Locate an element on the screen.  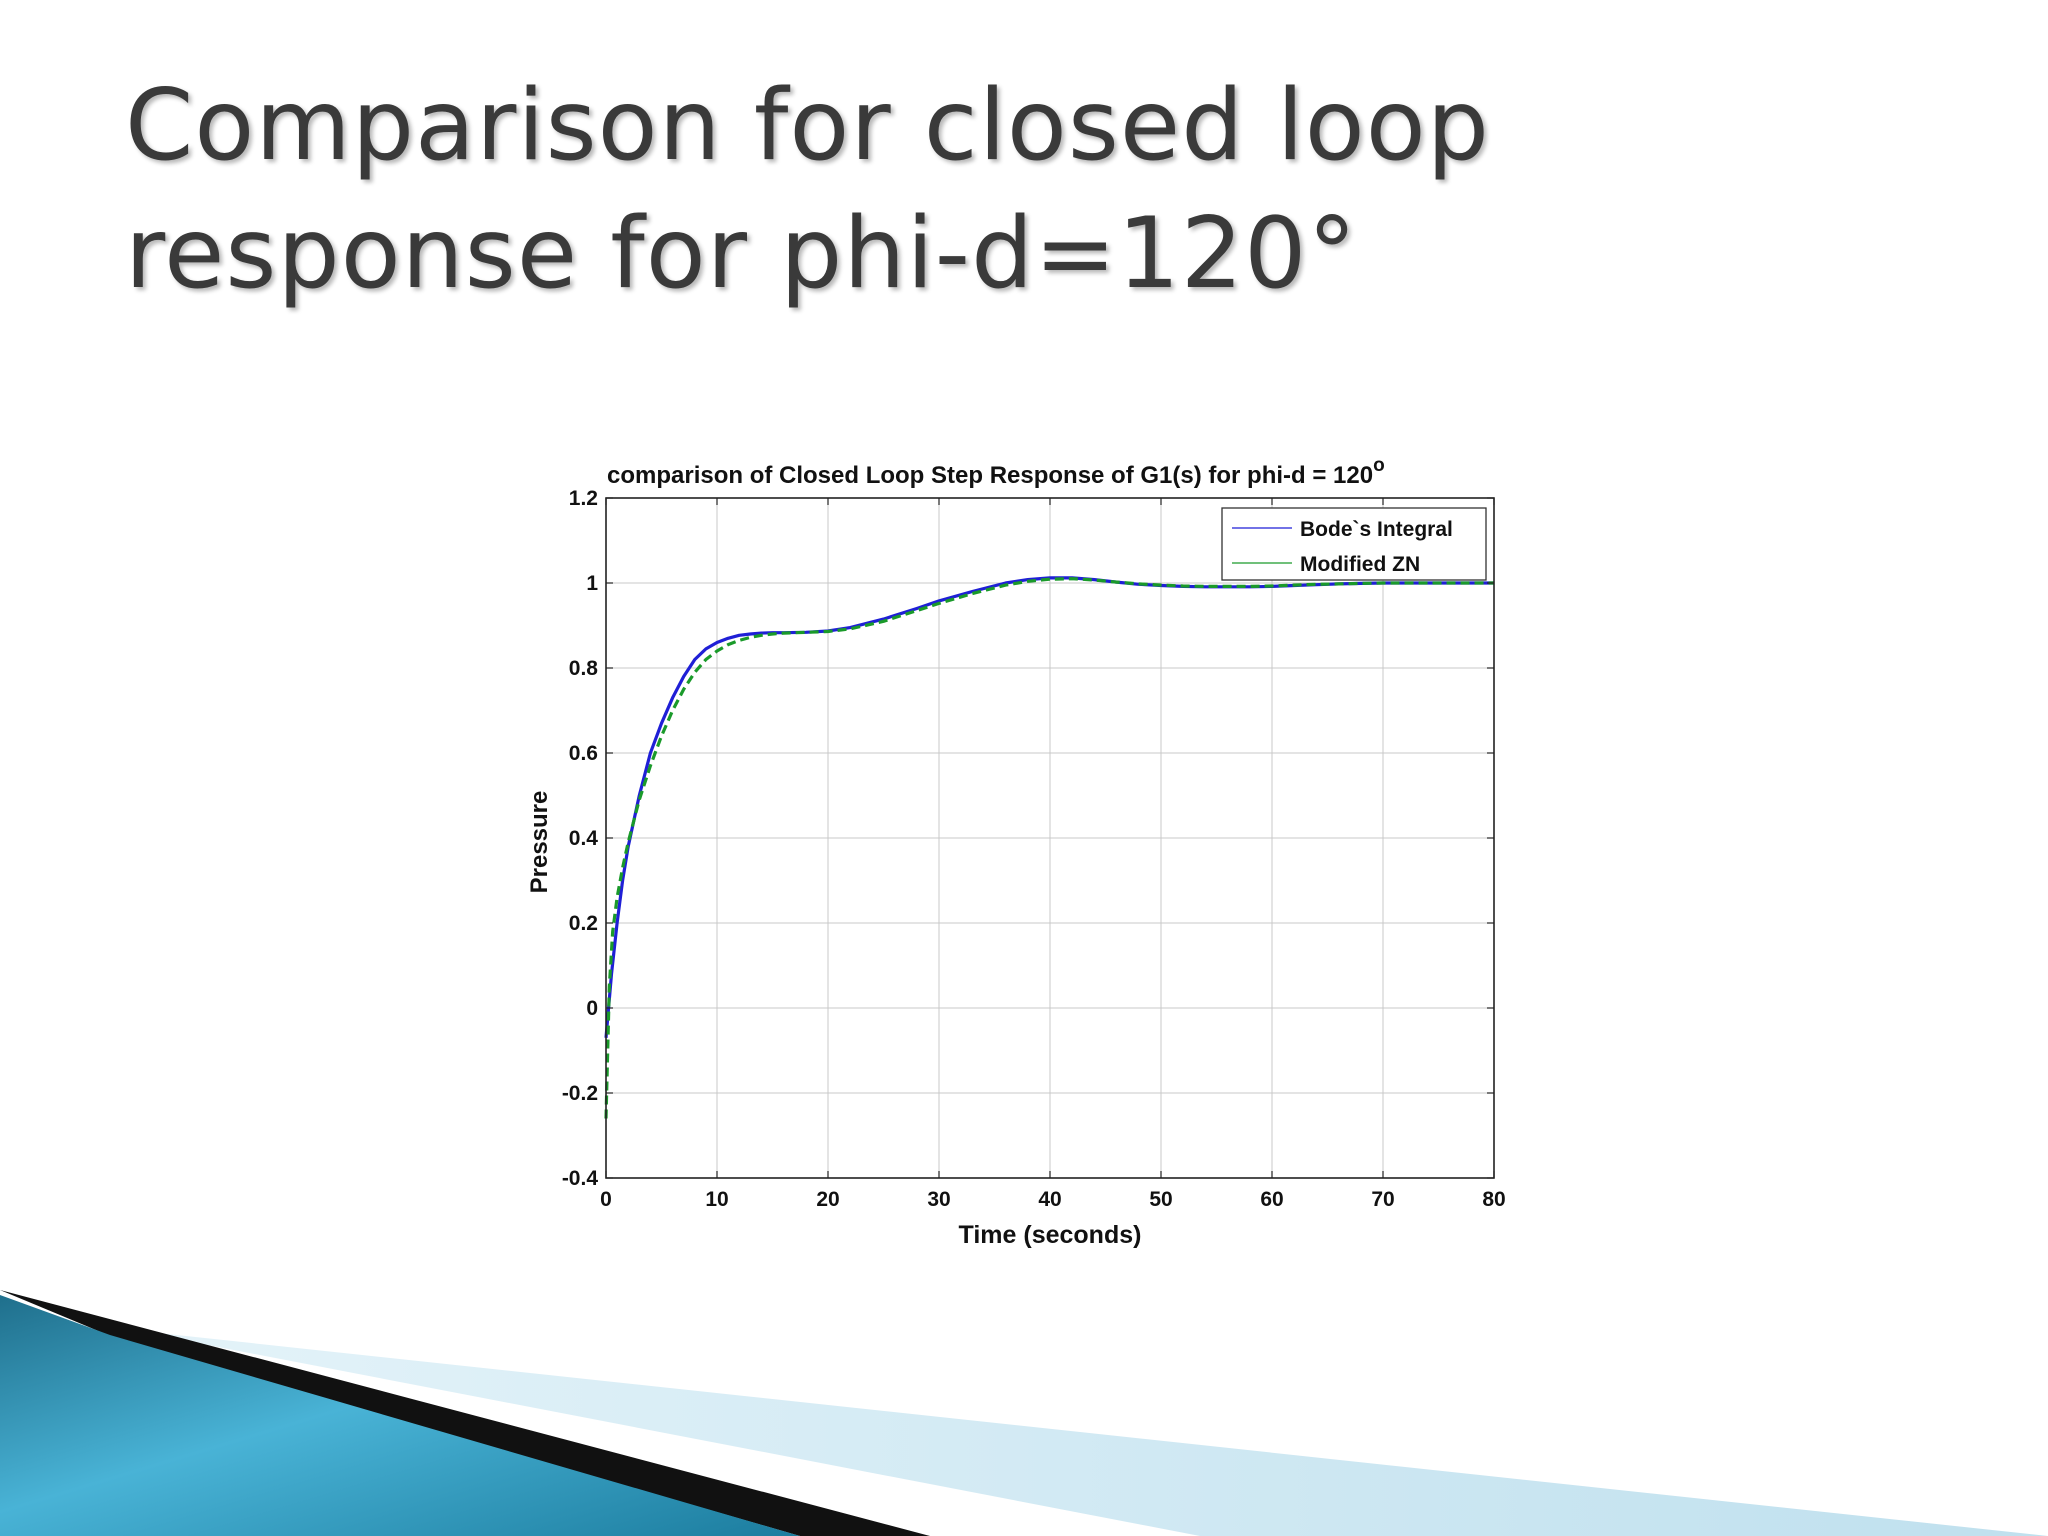
slide-title-line-1: Comparison for closed loop is located at coordinates (807, 126).